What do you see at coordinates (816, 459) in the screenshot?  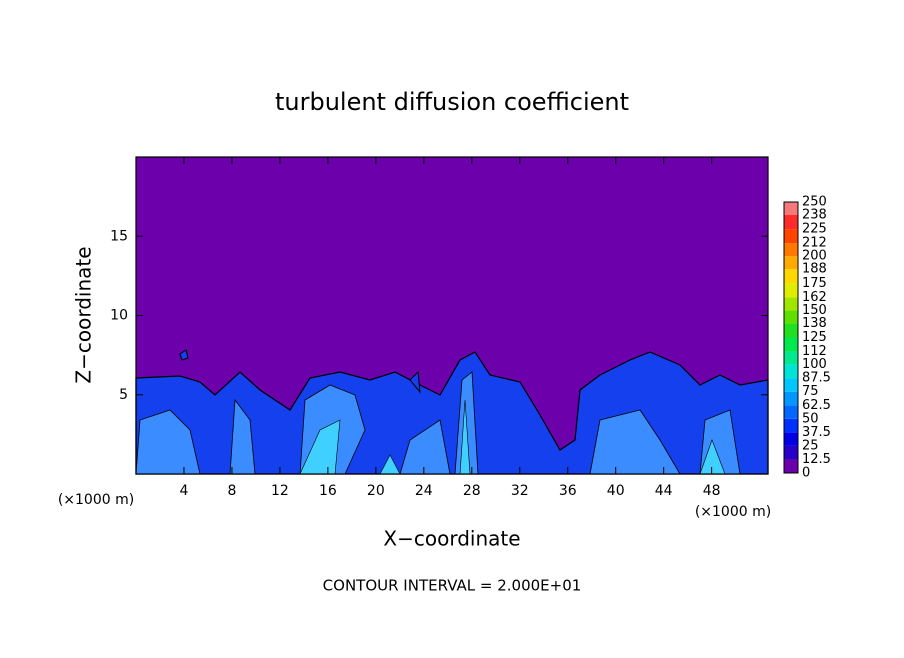 I see `colorbar-label: 12.5` at bounding box center [816, 459].